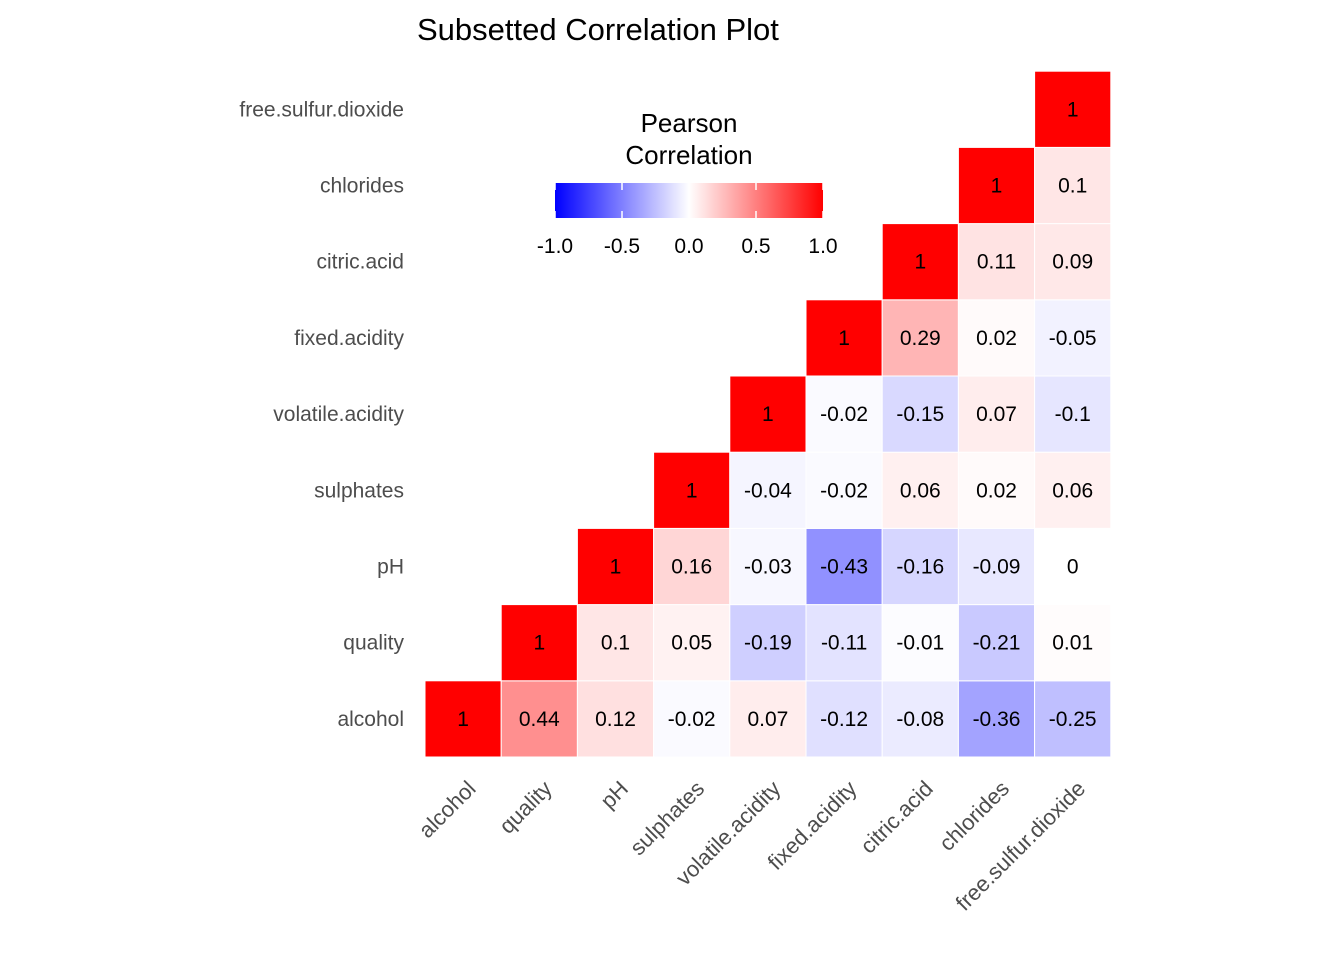 This screenshot has width=1344, height=960. I want to click on cell-label-chlorides-quality: -0.21, so click(997, 643).